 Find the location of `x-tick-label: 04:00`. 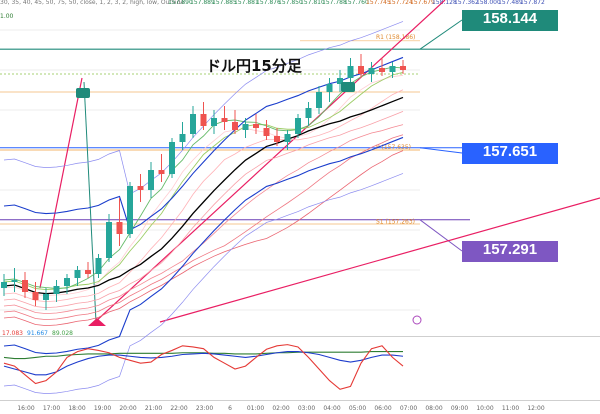

x-tick-label: 04:00 is located at coordinates (331, 408).